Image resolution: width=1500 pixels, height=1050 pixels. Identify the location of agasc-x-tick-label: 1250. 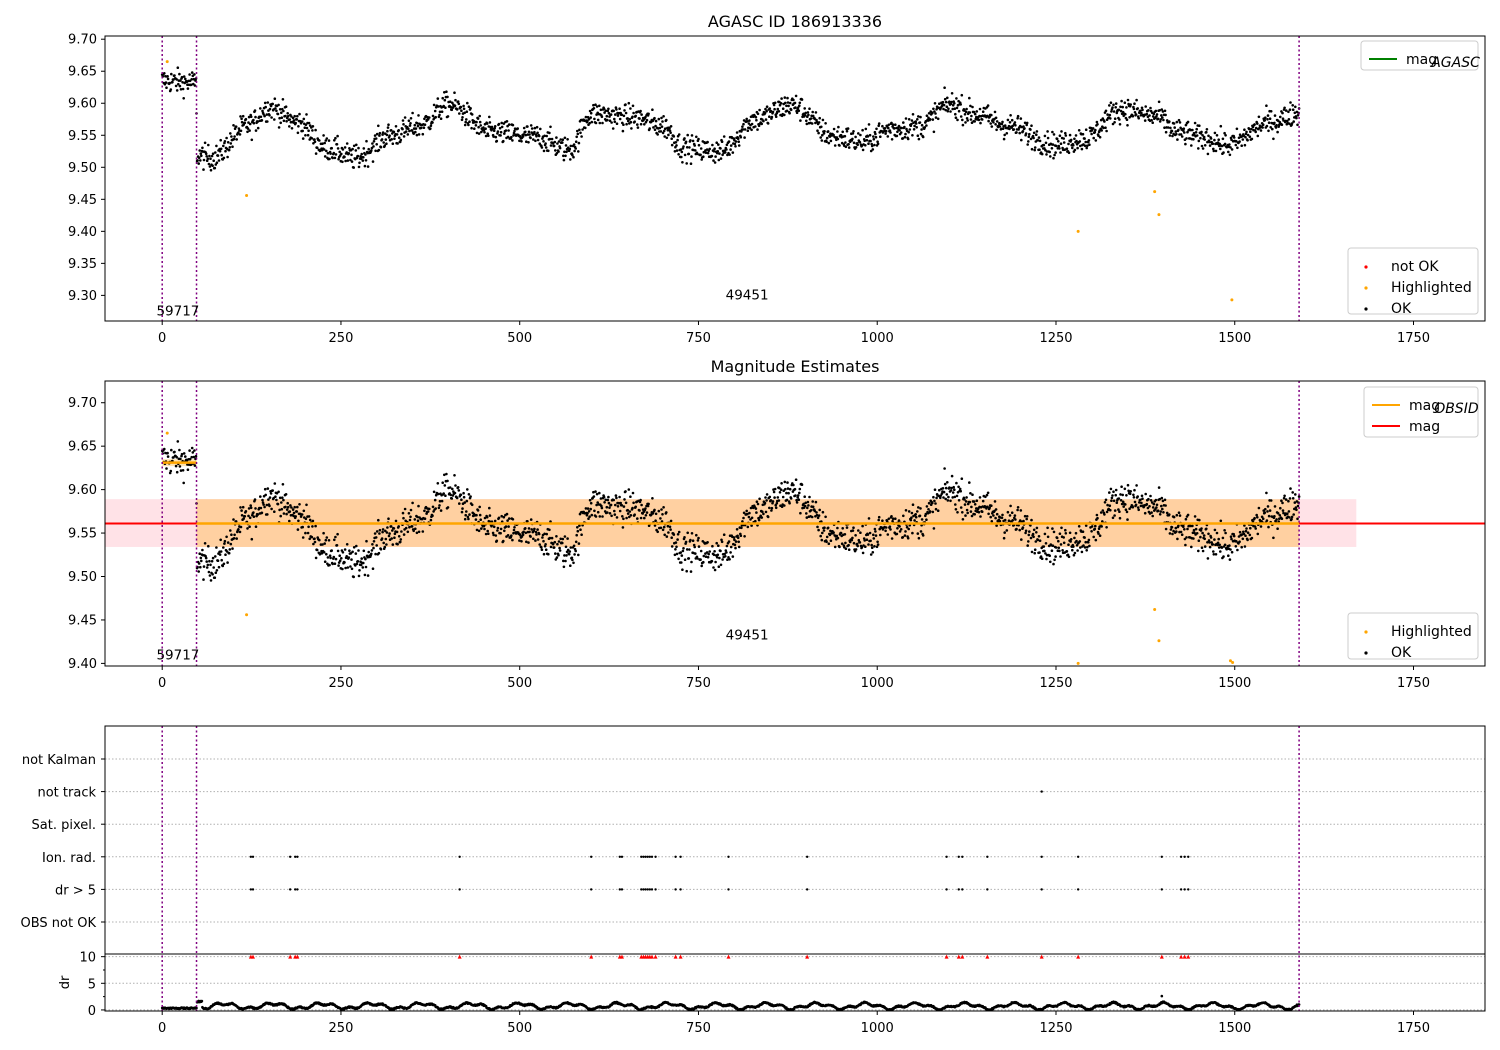
(1055, 338).